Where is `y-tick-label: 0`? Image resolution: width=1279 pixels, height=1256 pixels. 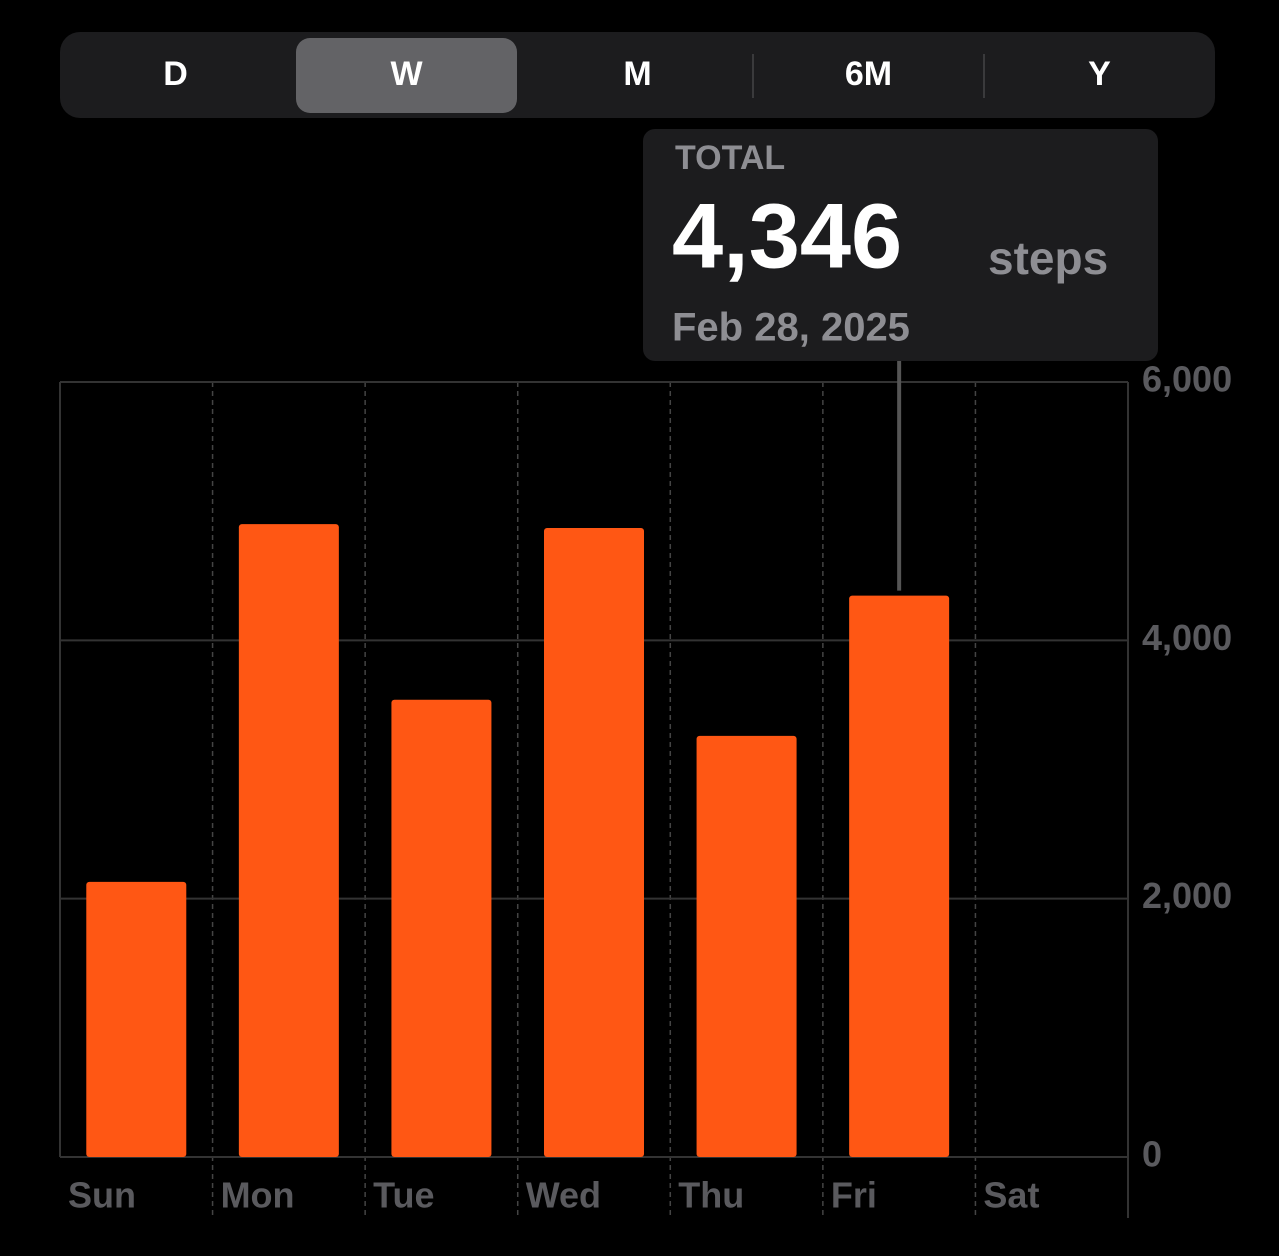 y-tick-label: 0 is located at coordinates (1152, 1154).